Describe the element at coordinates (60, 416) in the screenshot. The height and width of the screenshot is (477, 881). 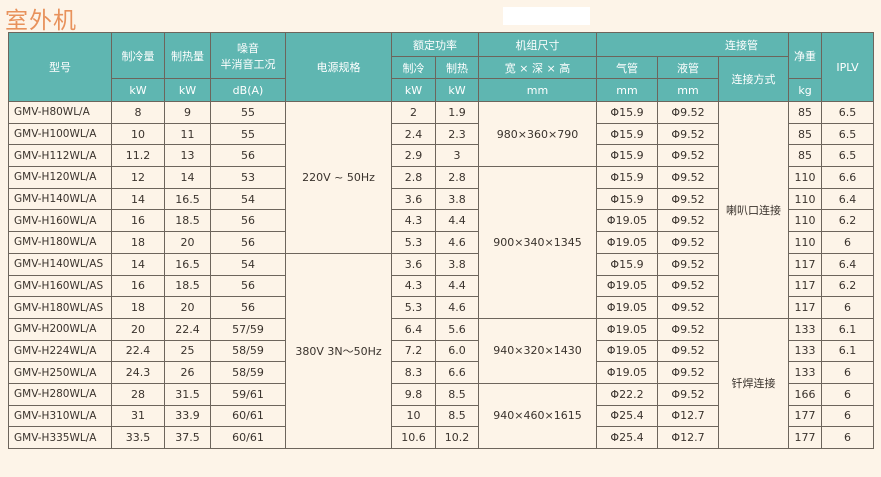
I see `cell-model: GMV-H310WL/A` at that location.